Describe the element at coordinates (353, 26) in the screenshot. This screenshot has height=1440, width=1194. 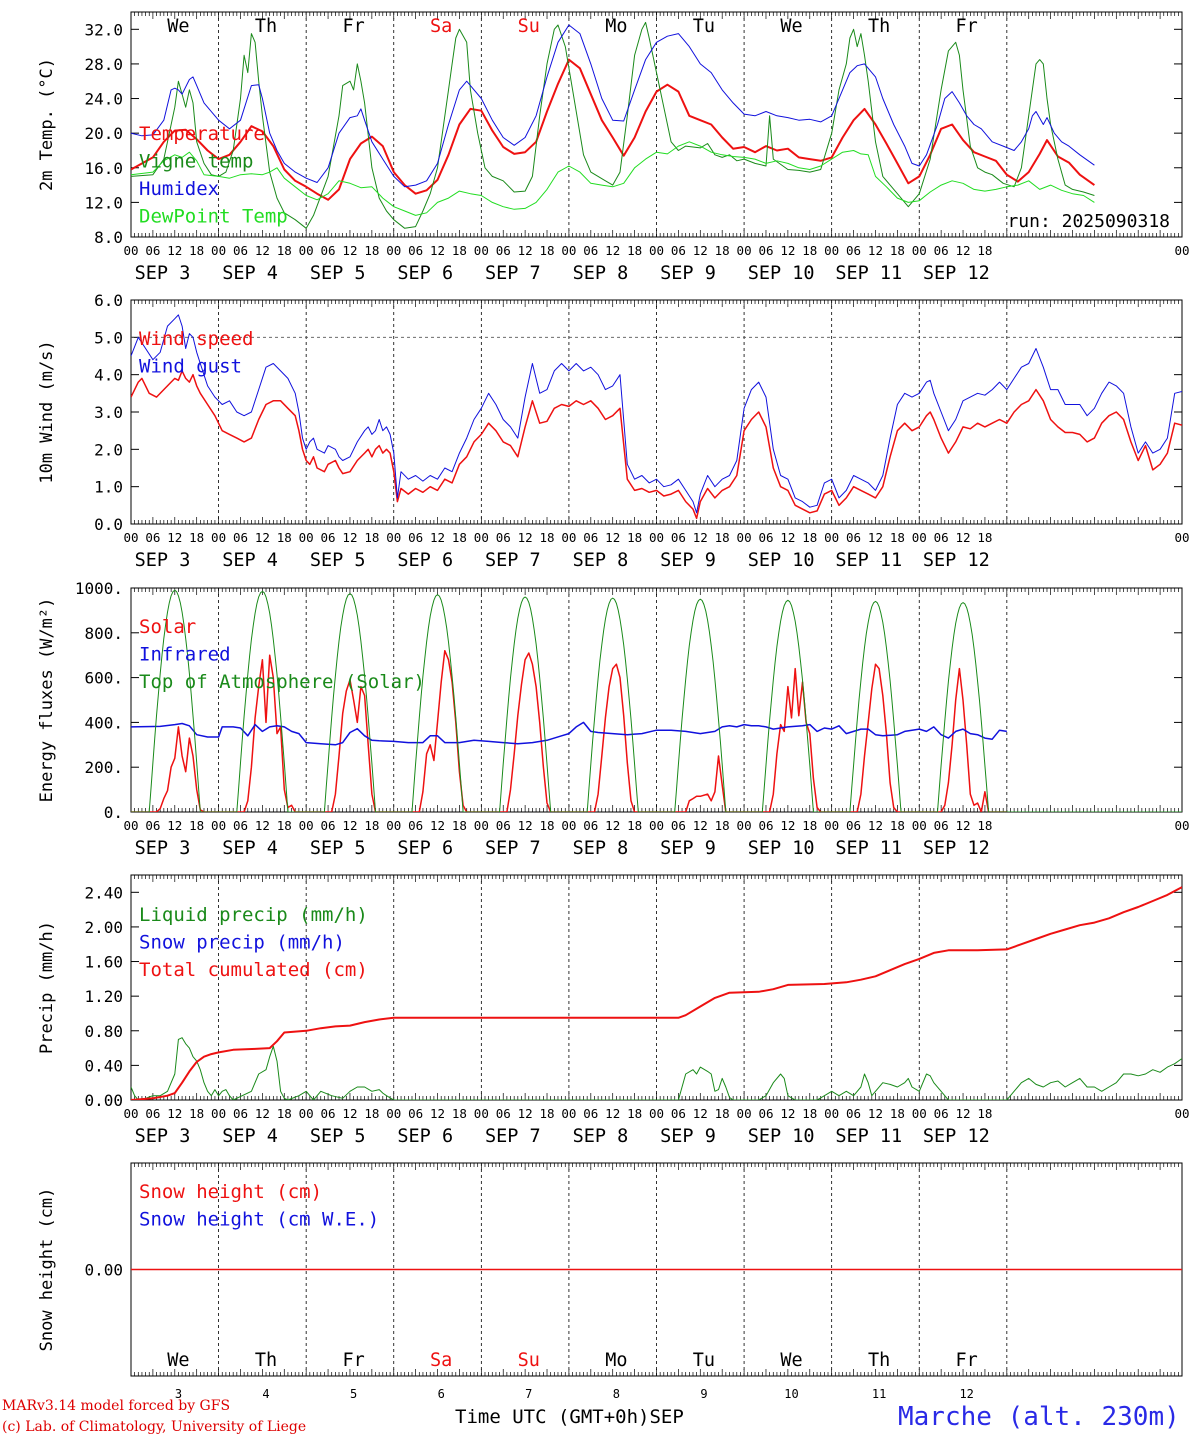
I see `day-name-label: Fr` at that location.